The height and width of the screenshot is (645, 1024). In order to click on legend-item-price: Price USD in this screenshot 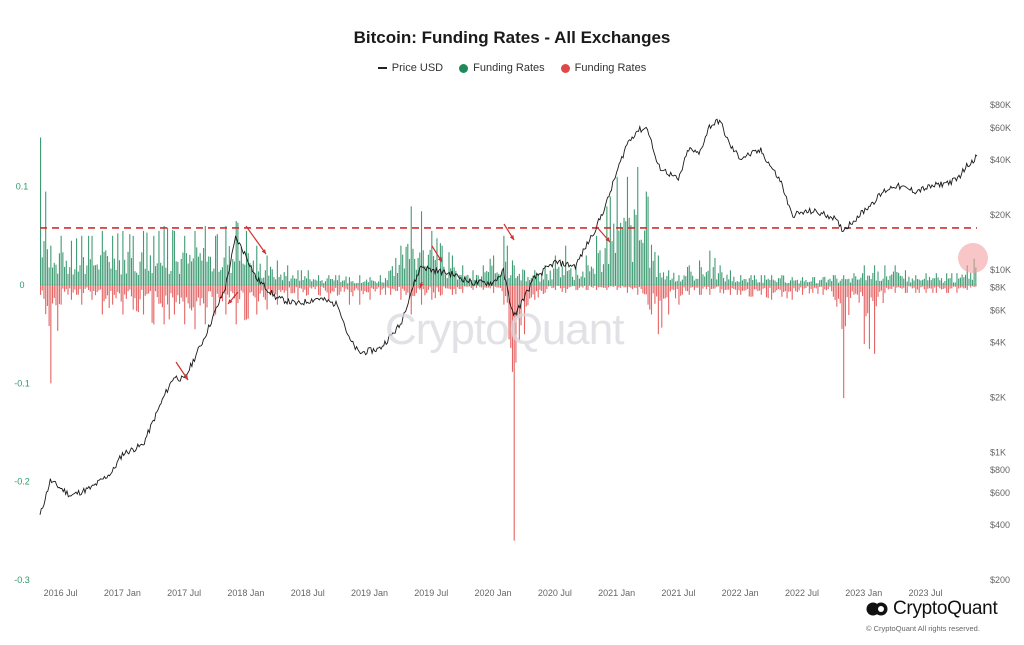, I will do `click(410, 68)`.